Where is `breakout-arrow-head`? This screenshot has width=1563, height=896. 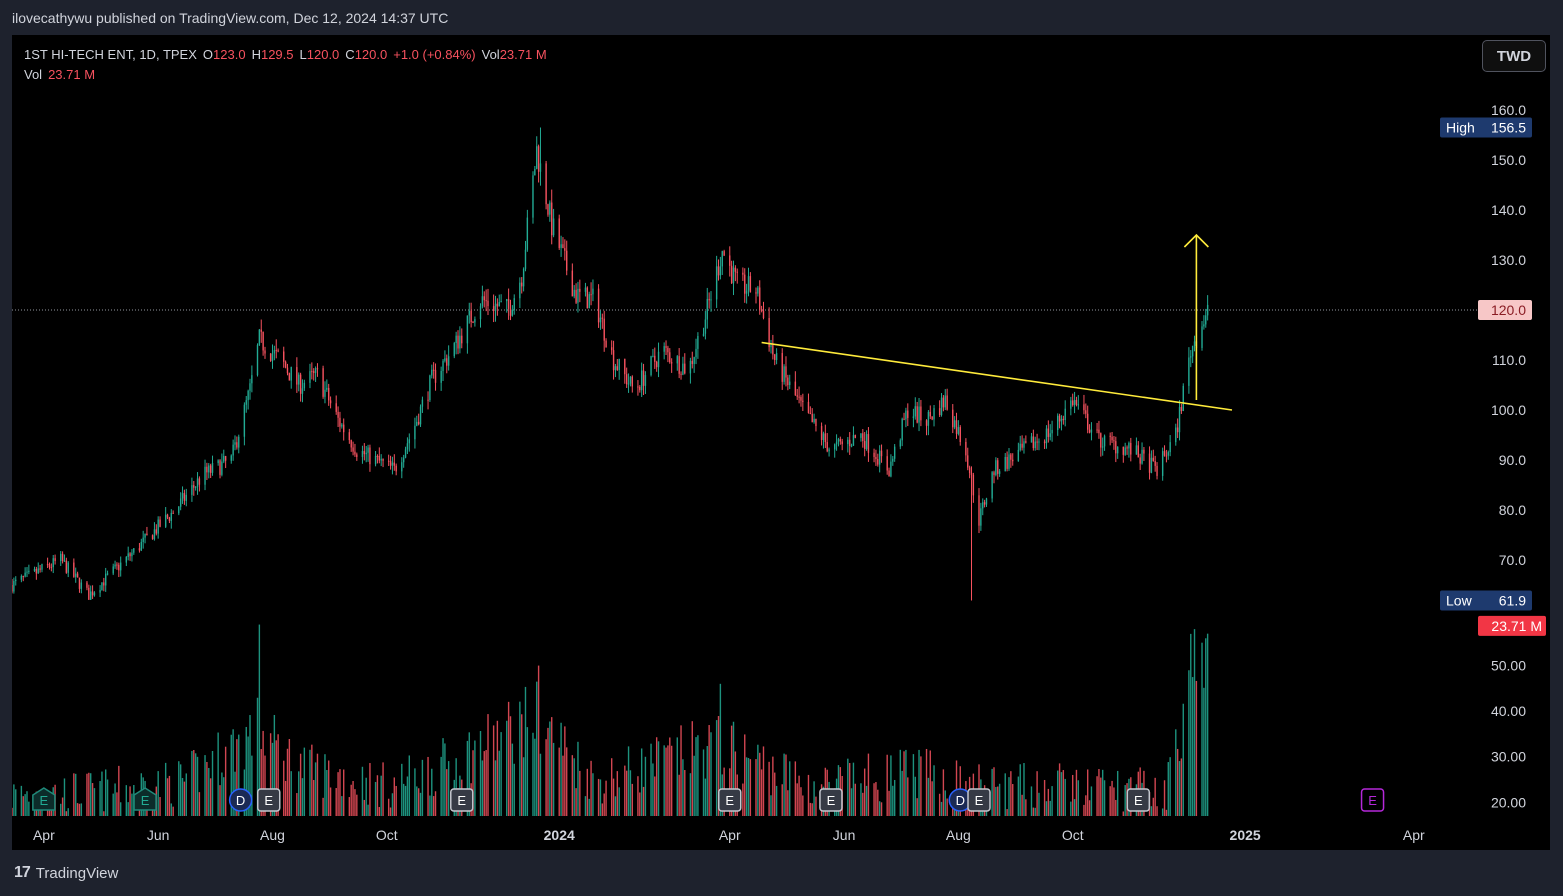
breakout-arrow-head is located at coordinates (1196, 240).